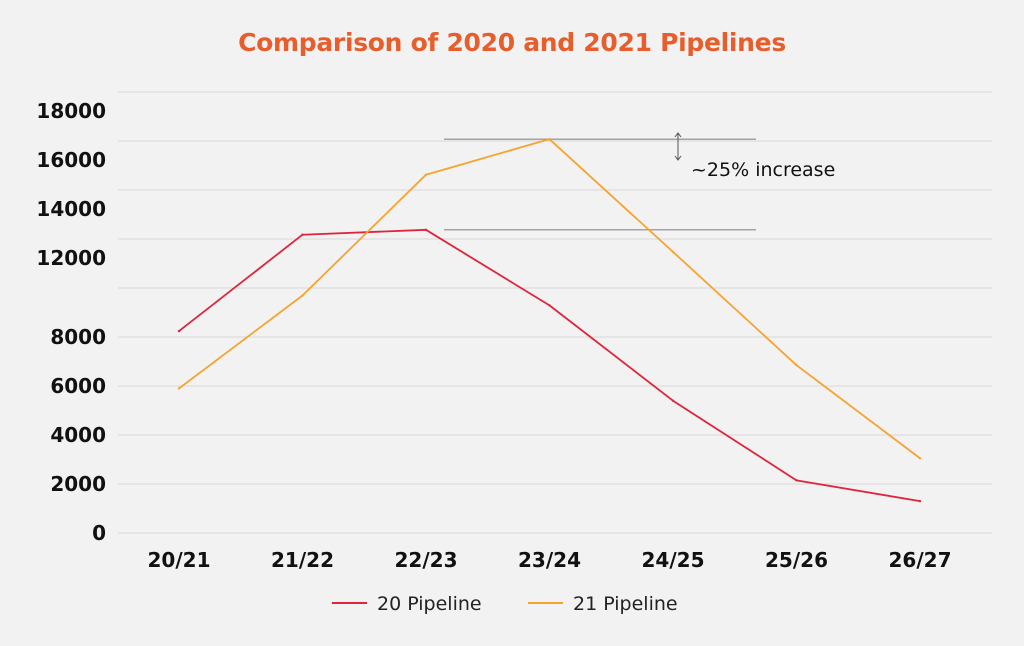 The height and width of the screenshot is (646, 1024). What do you see at coordinates (678, 135) in the screenshot?
I see `annotation-arrow-head-up` at bounding box center [678, 135].